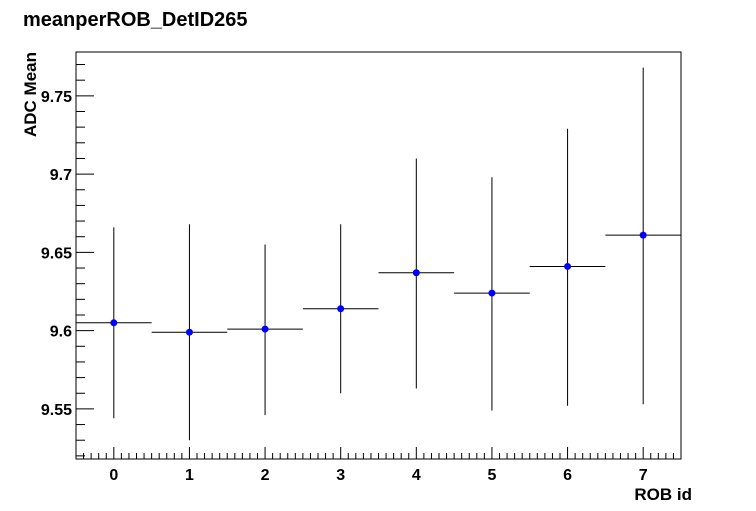 The width and height of the screenshot is (756, 511). I want to click on y-tick-label: 9.55, so click(56, 410).